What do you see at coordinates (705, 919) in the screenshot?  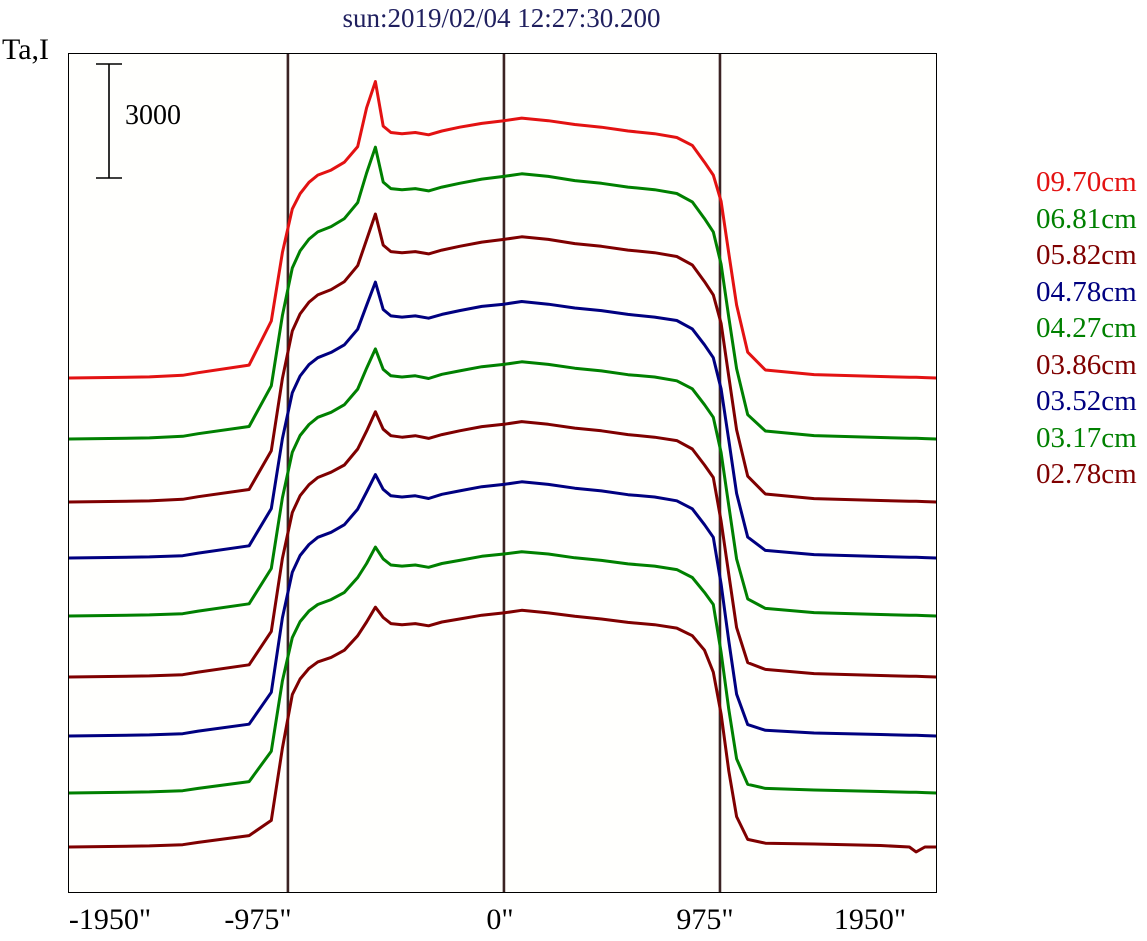 I see `x-tick-label: 975"` at bounding box center [705, 919].